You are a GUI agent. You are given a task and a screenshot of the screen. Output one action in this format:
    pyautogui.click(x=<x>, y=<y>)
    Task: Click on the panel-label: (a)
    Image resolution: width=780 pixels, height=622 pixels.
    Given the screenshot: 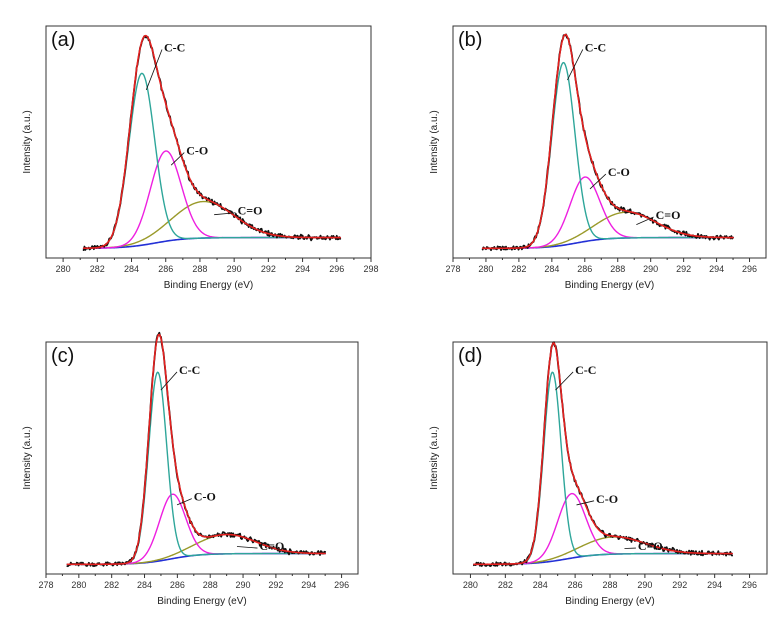 What is the action you would take?
    pyautogui.click(x=63, y=40)
    